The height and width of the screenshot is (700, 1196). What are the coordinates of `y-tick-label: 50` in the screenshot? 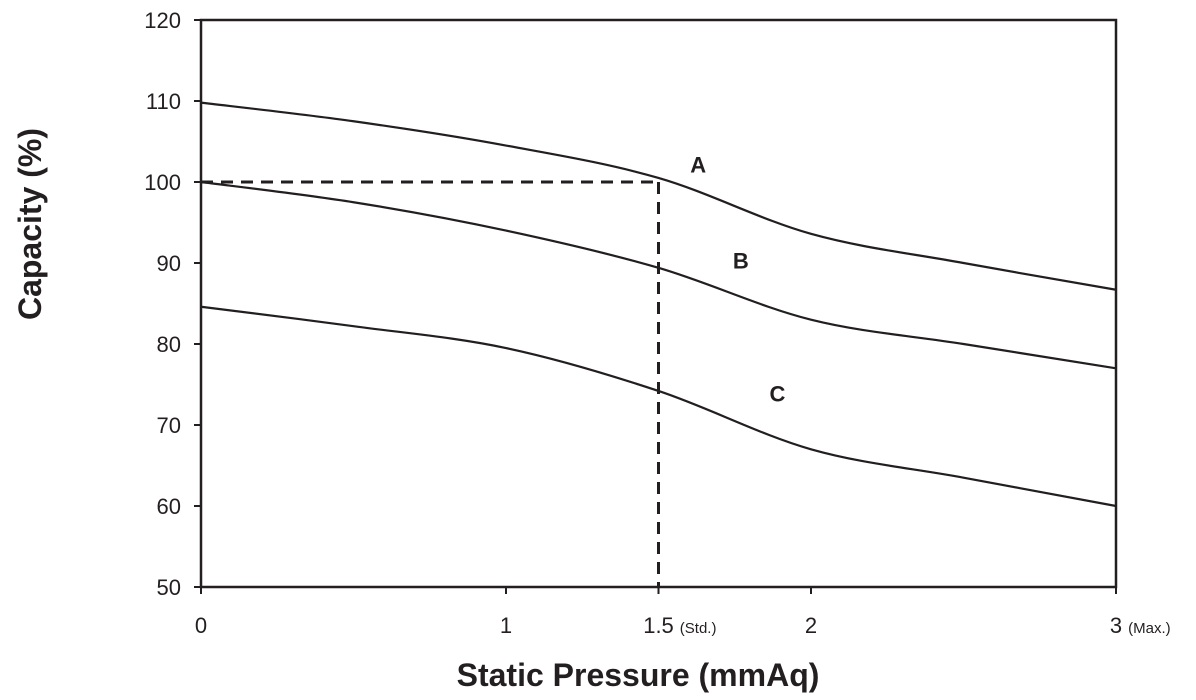 It's located at (169, 587).